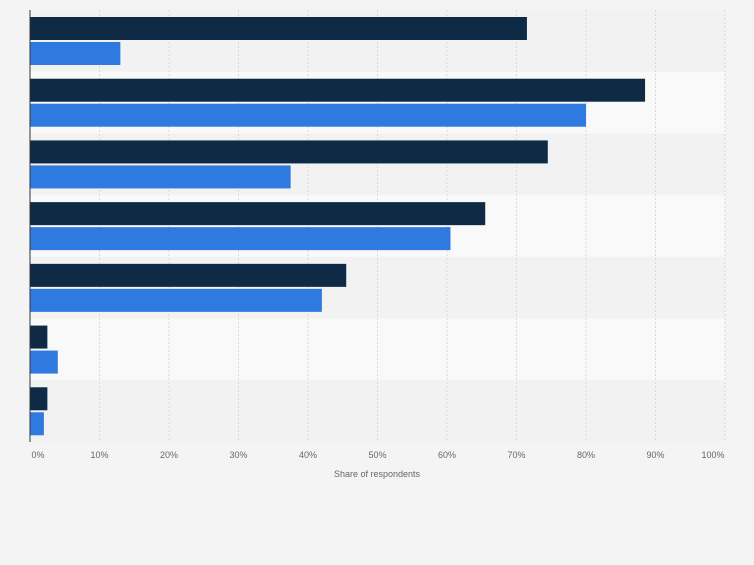 The width and height of the screenshot is (754, 565). Describe the element at coordinates (169, 455) in the screenshot. I see `x-tick-label: 20%` at that location.